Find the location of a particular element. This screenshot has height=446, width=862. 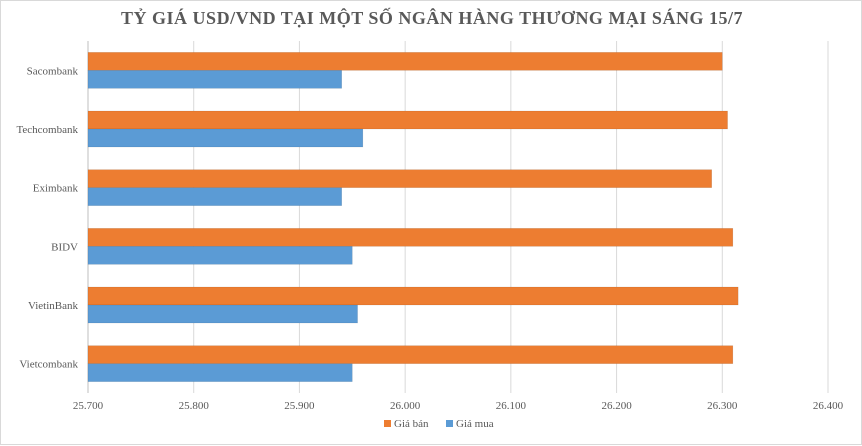

x-tick-label: 26.400 is located at coordinates (828, 406).